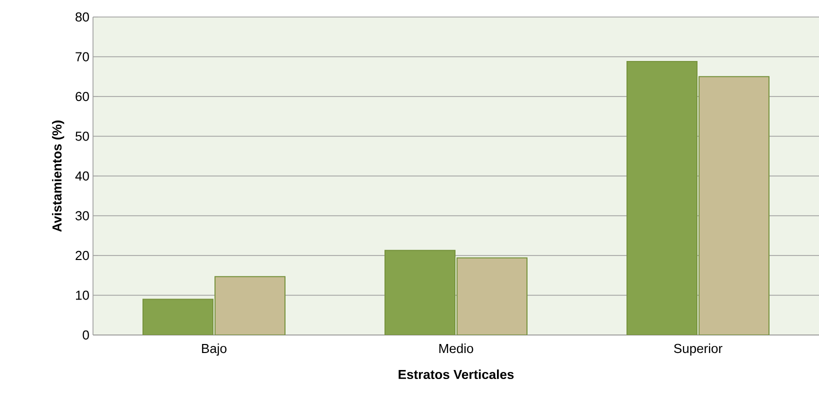 The image size is (819, 400). What do you see at coordinates (82, 176) in the screenshot?
I see `y-tick-label: 40` at bounding box center [82, 176].